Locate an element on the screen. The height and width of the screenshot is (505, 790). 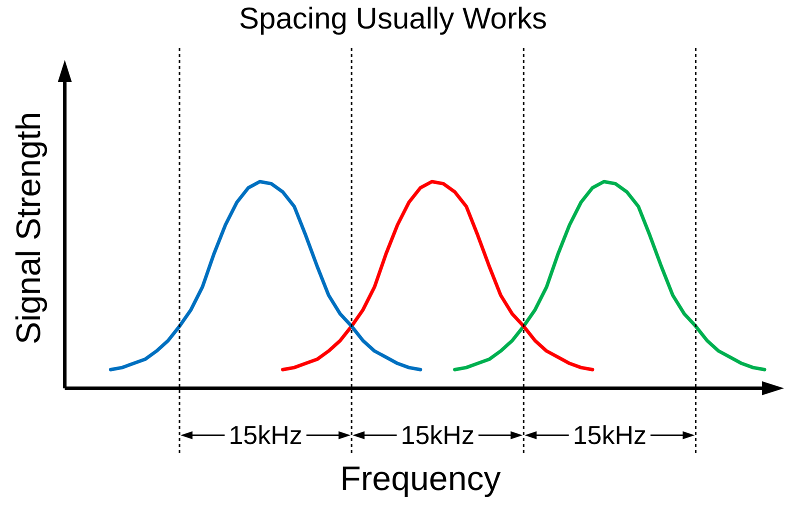
chart-title: Spacing Usually Works is located at coordinates (393, 19).